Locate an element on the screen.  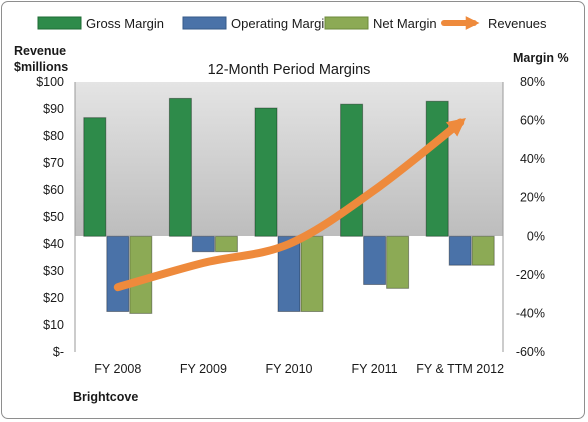
category-label-fy-2011: FY 2011 is located at coordinates (375, 369).